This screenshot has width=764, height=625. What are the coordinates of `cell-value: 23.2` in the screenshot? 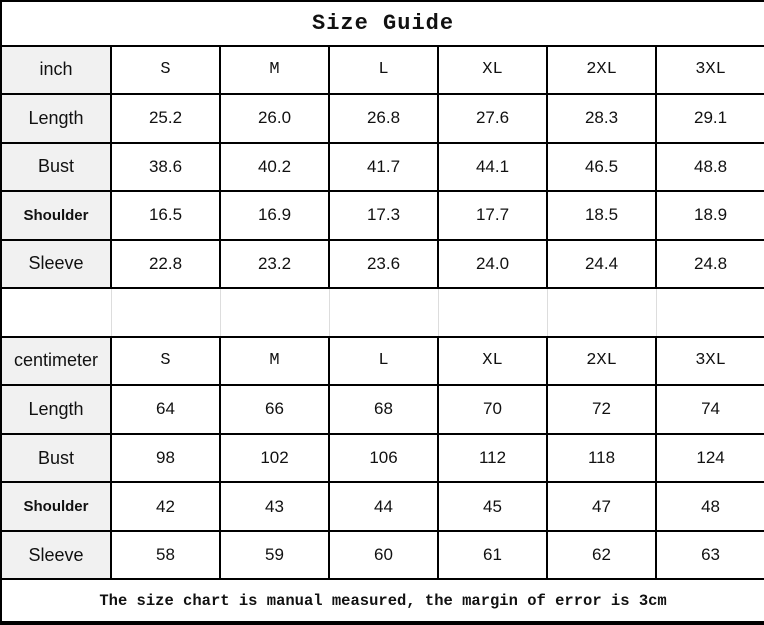 It's located at (274, 264).